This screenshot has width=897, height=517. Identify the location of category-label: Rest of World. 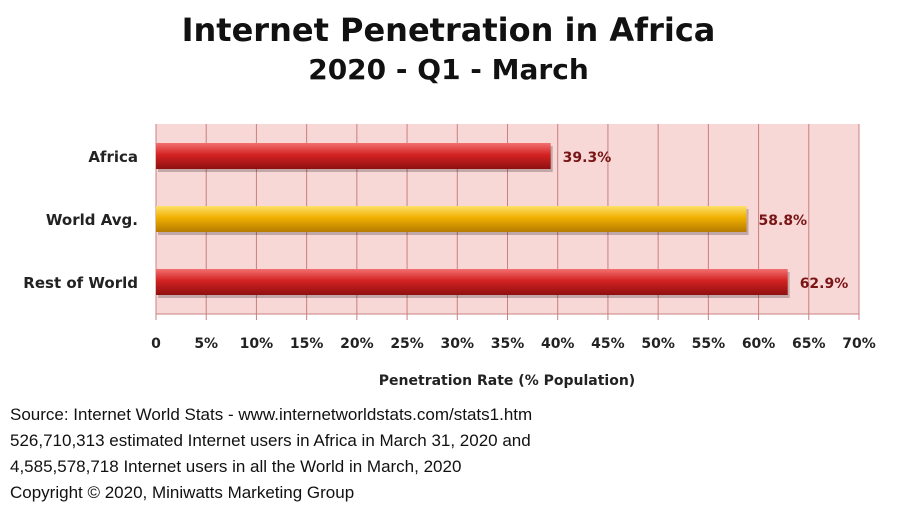
(80, 283).